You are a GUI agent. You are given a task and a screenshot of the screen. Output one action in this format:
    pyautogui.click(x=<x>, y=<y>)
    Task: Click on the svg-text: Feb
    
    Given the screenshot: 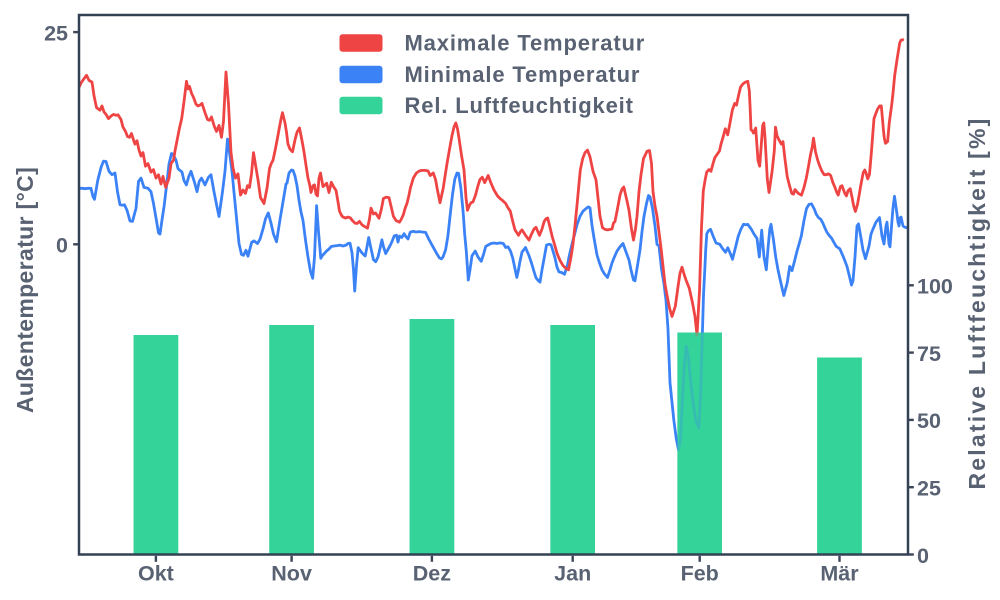 What is the action you would take?
    pyautogui.click(x=700, y=574)
    